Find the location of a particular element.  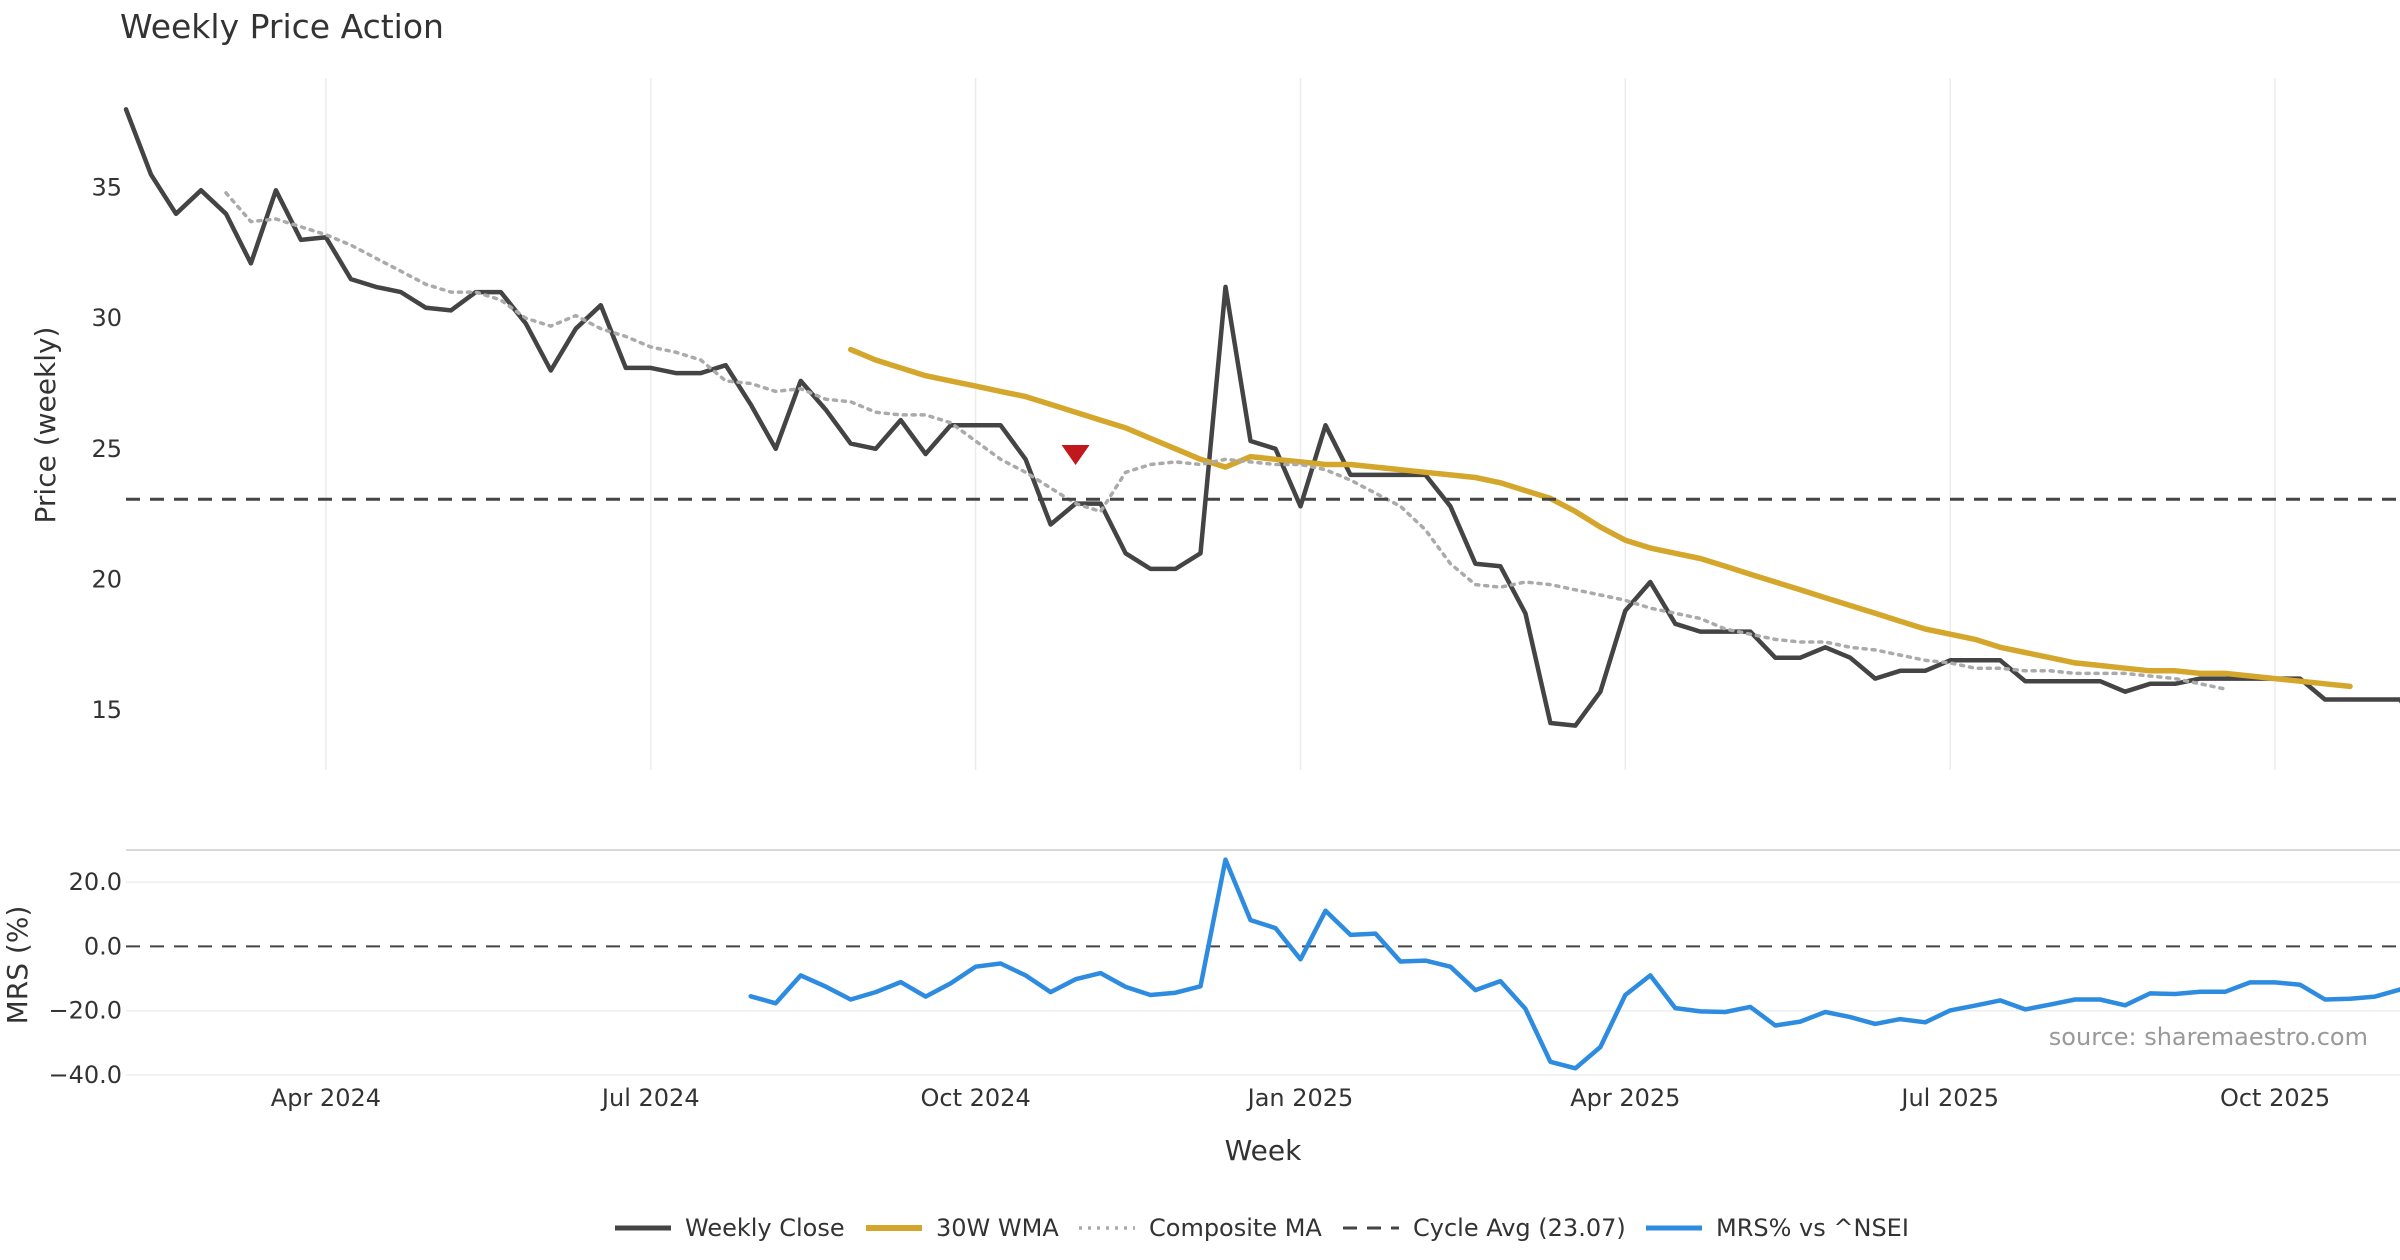

price-y-axis-label: Price (weekly) is located at coordinates (45, 425).